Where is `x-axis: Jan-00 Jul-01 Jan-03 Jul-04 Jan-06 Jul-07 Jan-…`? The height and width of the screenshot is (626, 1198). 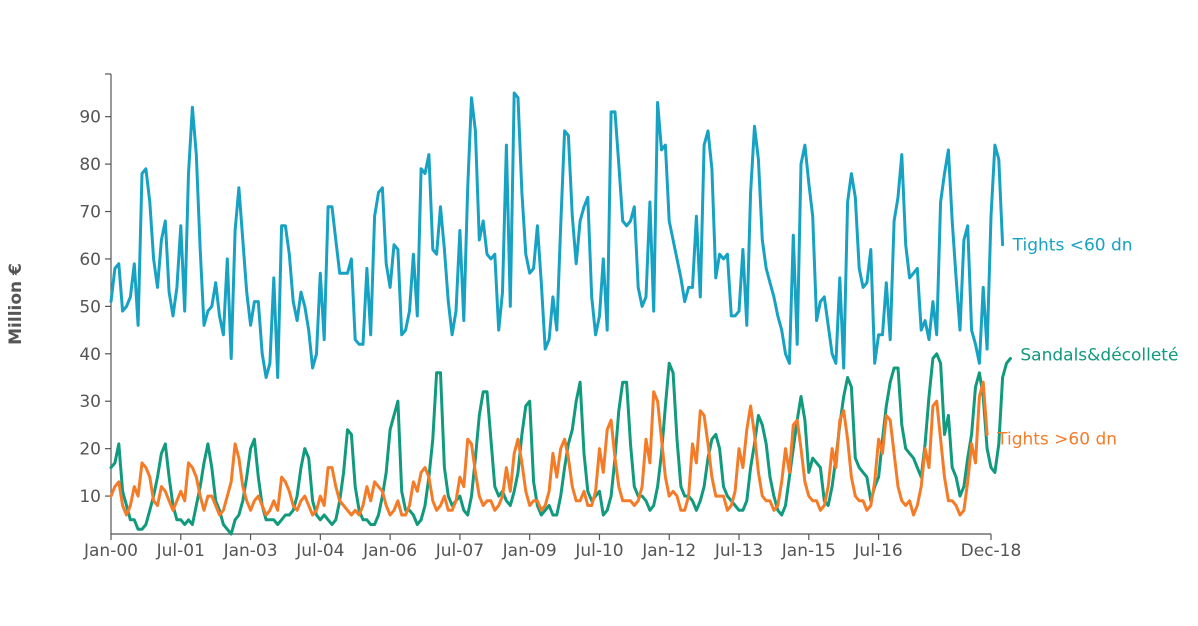
x-axis: Jan-00 Jul-01 Jan-03 Jul-04 Jan-06 Jul-07 Jan-… is located at coordinates (552, 547).